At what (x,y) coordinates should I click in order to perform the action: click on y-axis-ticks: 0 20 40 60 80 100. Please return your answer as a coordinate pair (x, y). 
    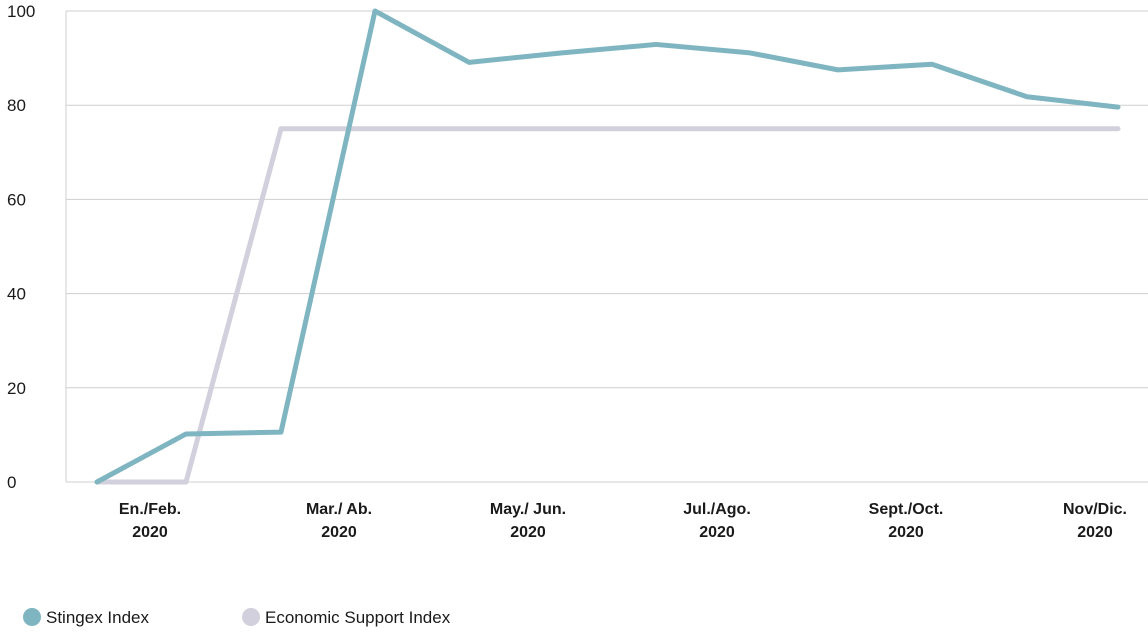
    Looking at the image, I should click on (21, 247).